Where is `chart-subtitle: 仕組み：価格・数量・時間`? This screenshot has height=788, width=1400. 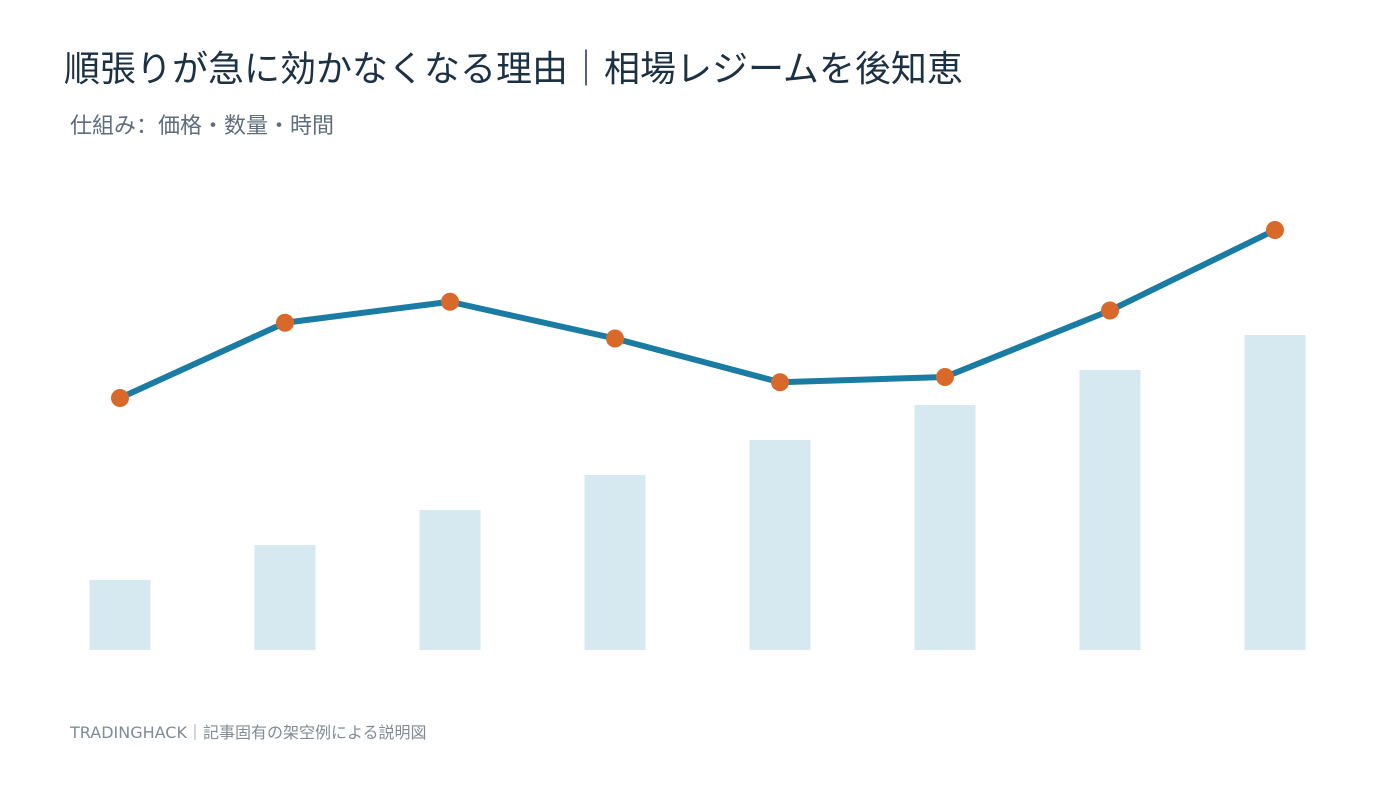
chart-subtitle: 仕組み：価格・数量・時間 is located at coordinates (202, 126).